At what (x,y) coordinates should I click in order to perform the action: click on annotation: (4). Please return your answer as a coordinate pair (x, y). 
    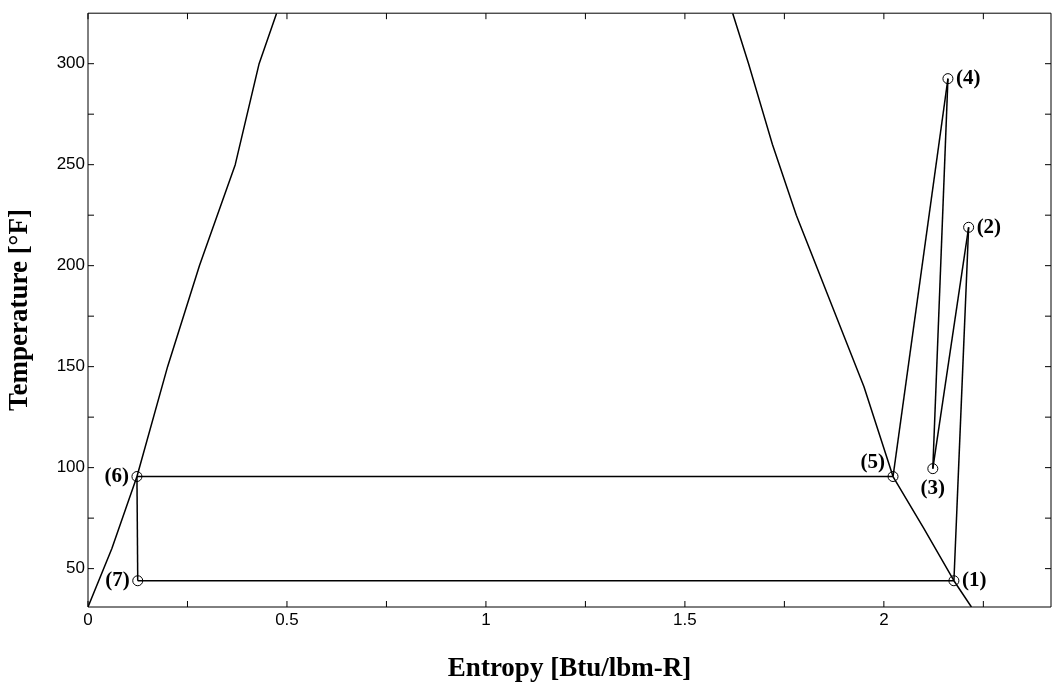
    Looking at the image, I should click on (968, 77).